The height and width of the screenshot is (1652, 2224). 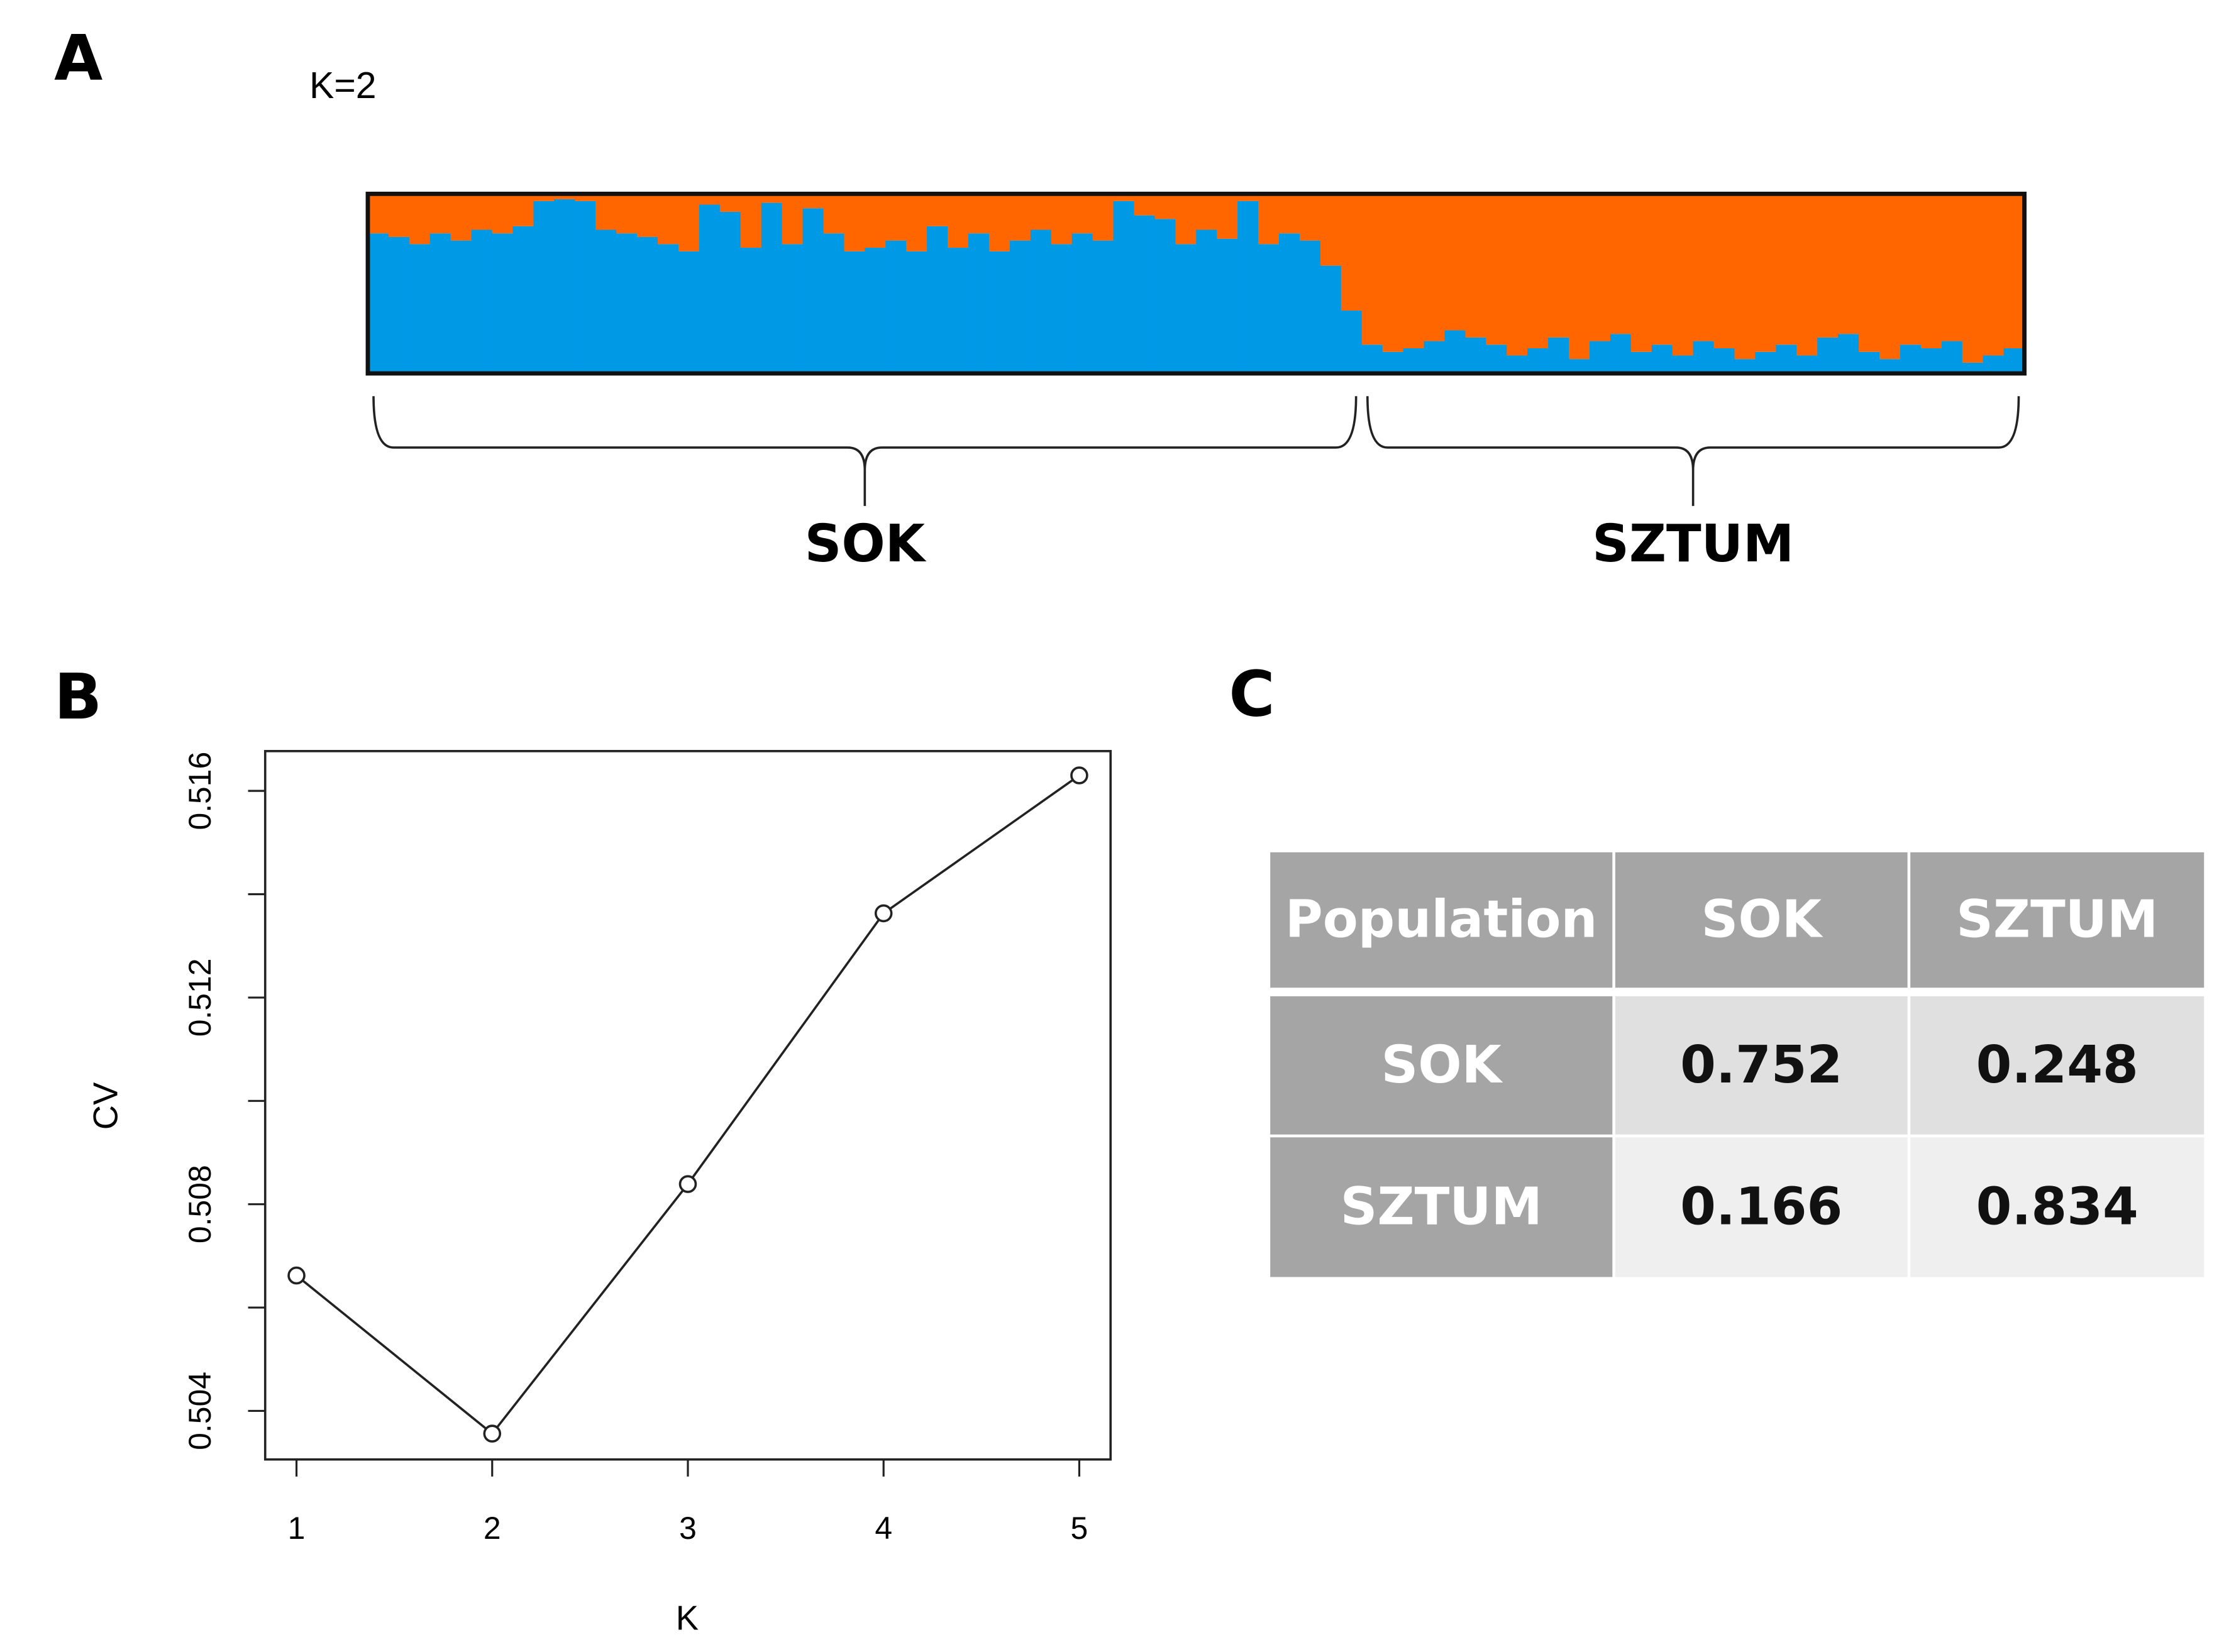 What do you see at coordinates (78, 58) in the screenshot?
I see `panel-letter: A` at bounding box center [78, 58].